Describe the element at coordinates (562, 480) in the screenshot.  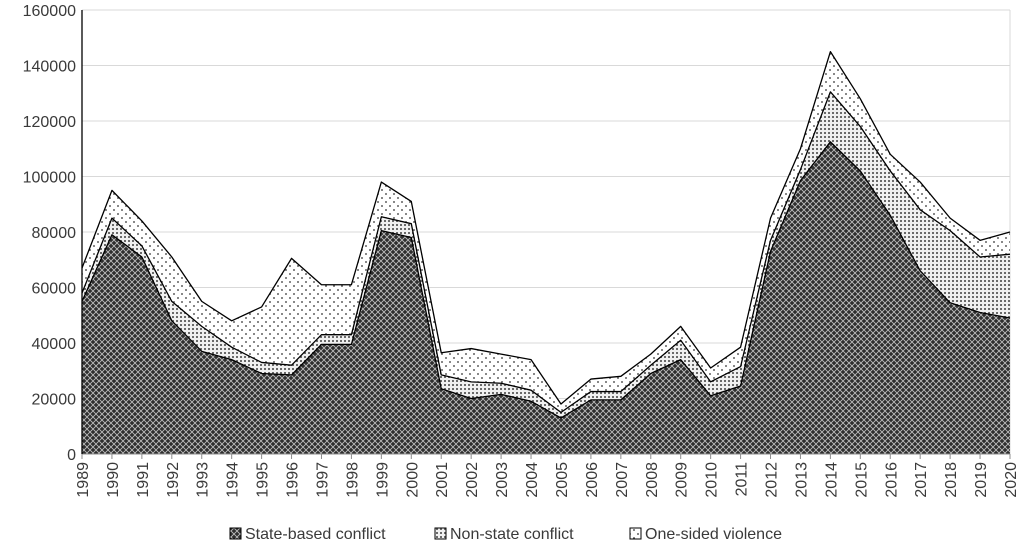
I see `x-tick-label: 2005` at that location.